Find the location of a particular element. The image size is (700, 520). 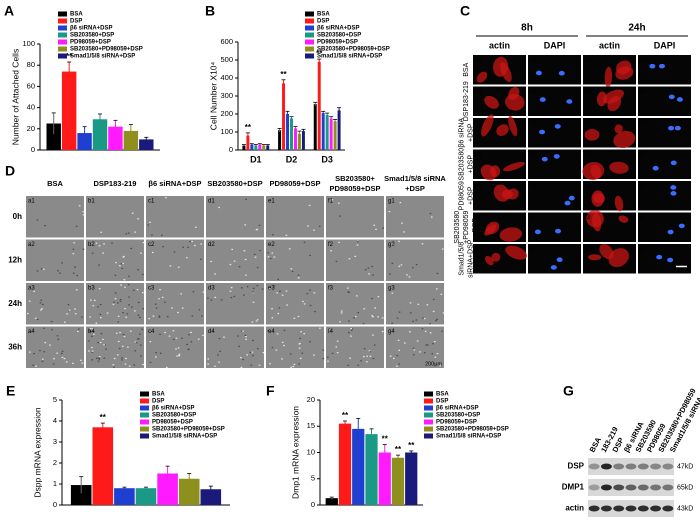

legend-label: DSP is located at coordinates (76, 22).